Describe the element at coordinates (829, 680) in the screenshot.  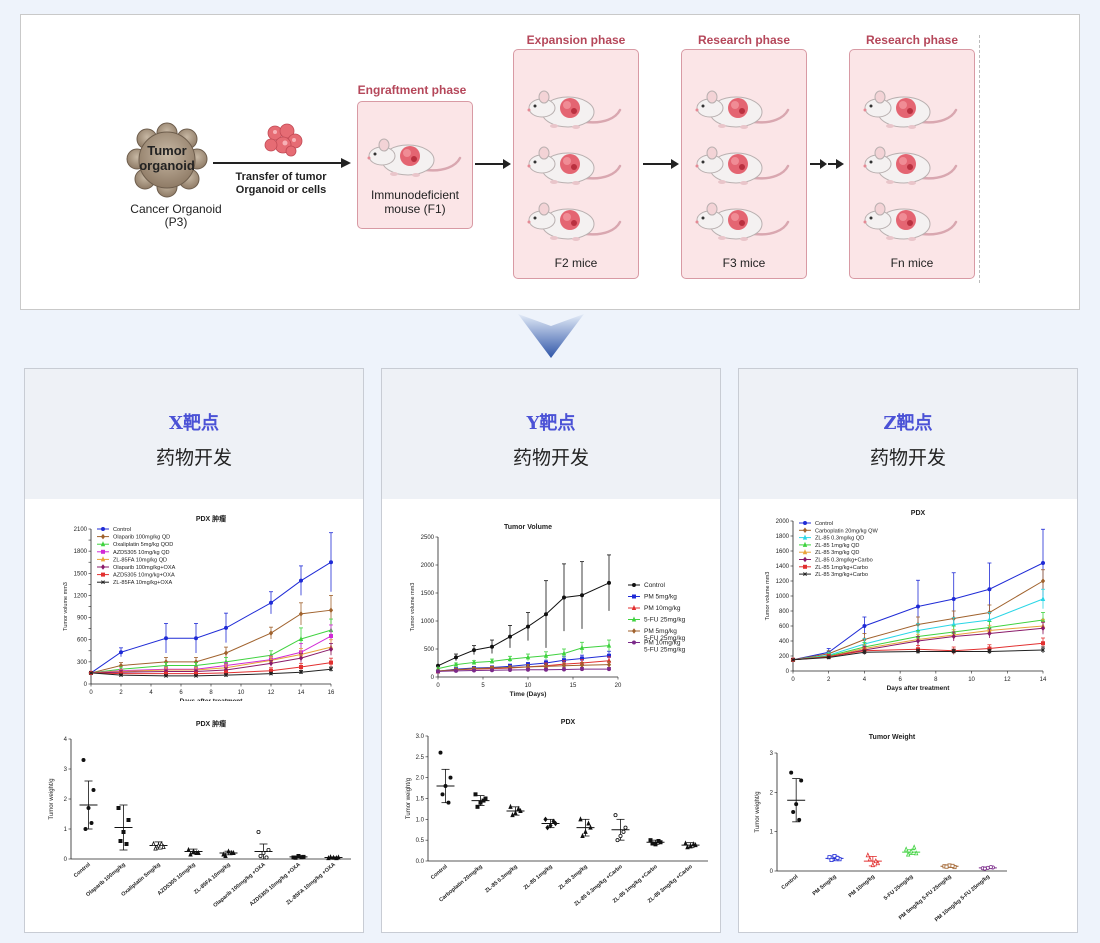
I see `x-tick-label: 2` at that location.